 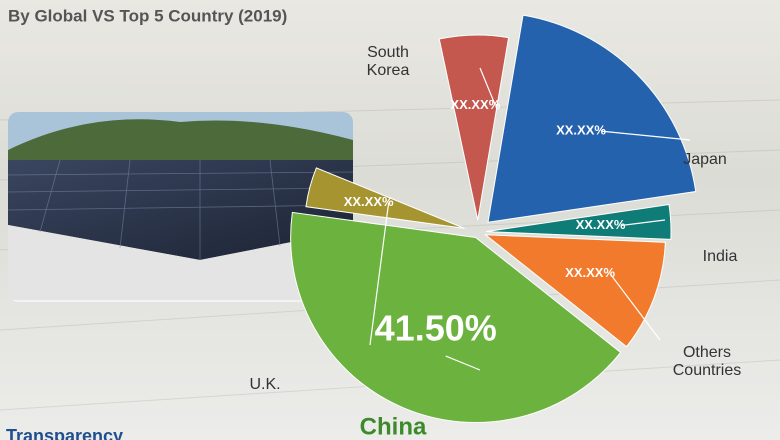 What do you see at coordinates (720, 256) in the screenshot?
I see `category-label: India` at bounding box center [720, 256].